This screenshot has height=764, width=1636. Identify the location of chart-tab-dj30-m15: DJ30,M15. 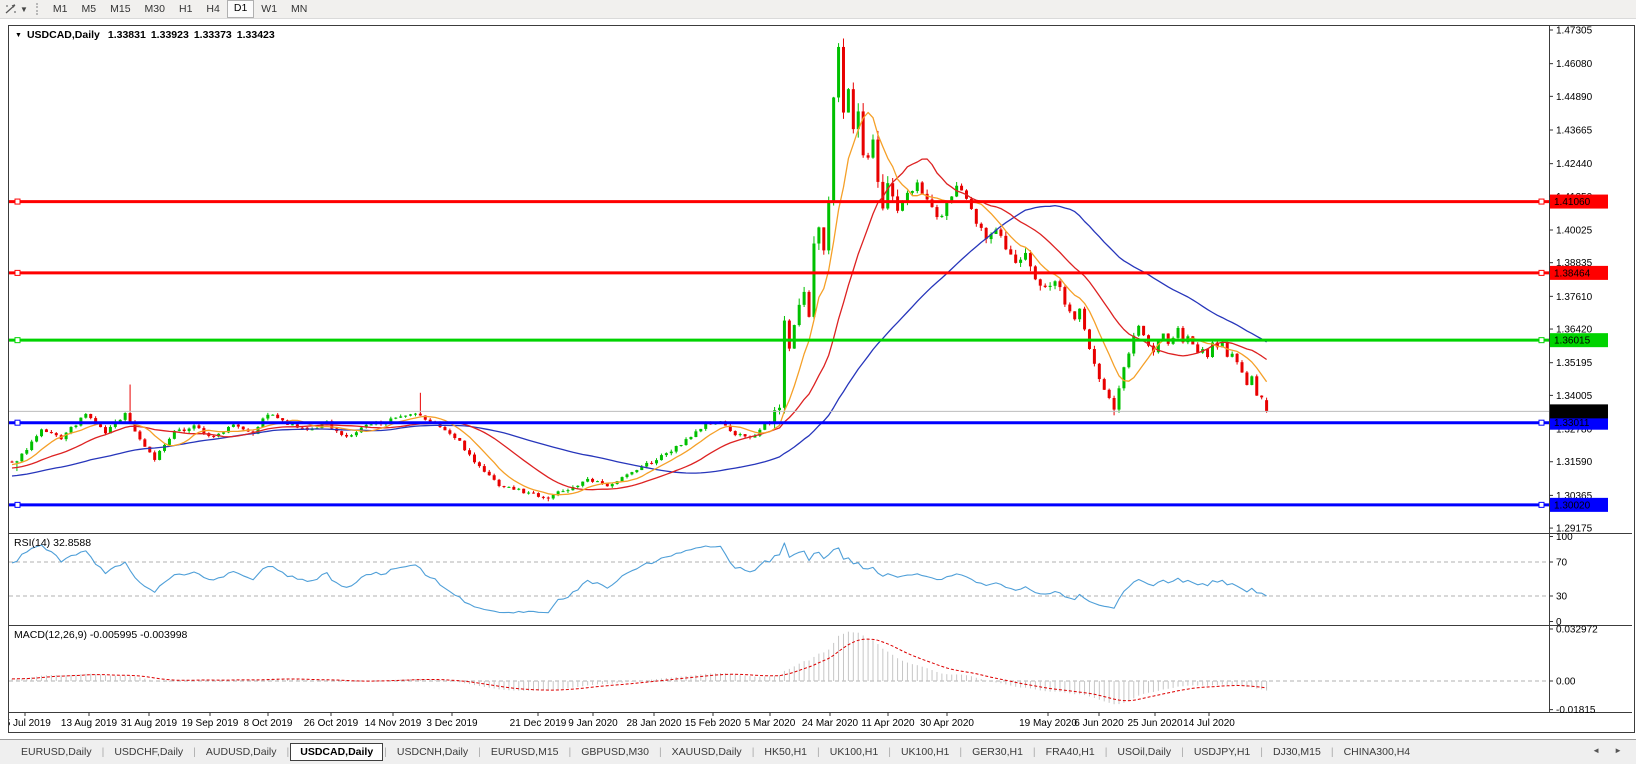
(1297, 752).